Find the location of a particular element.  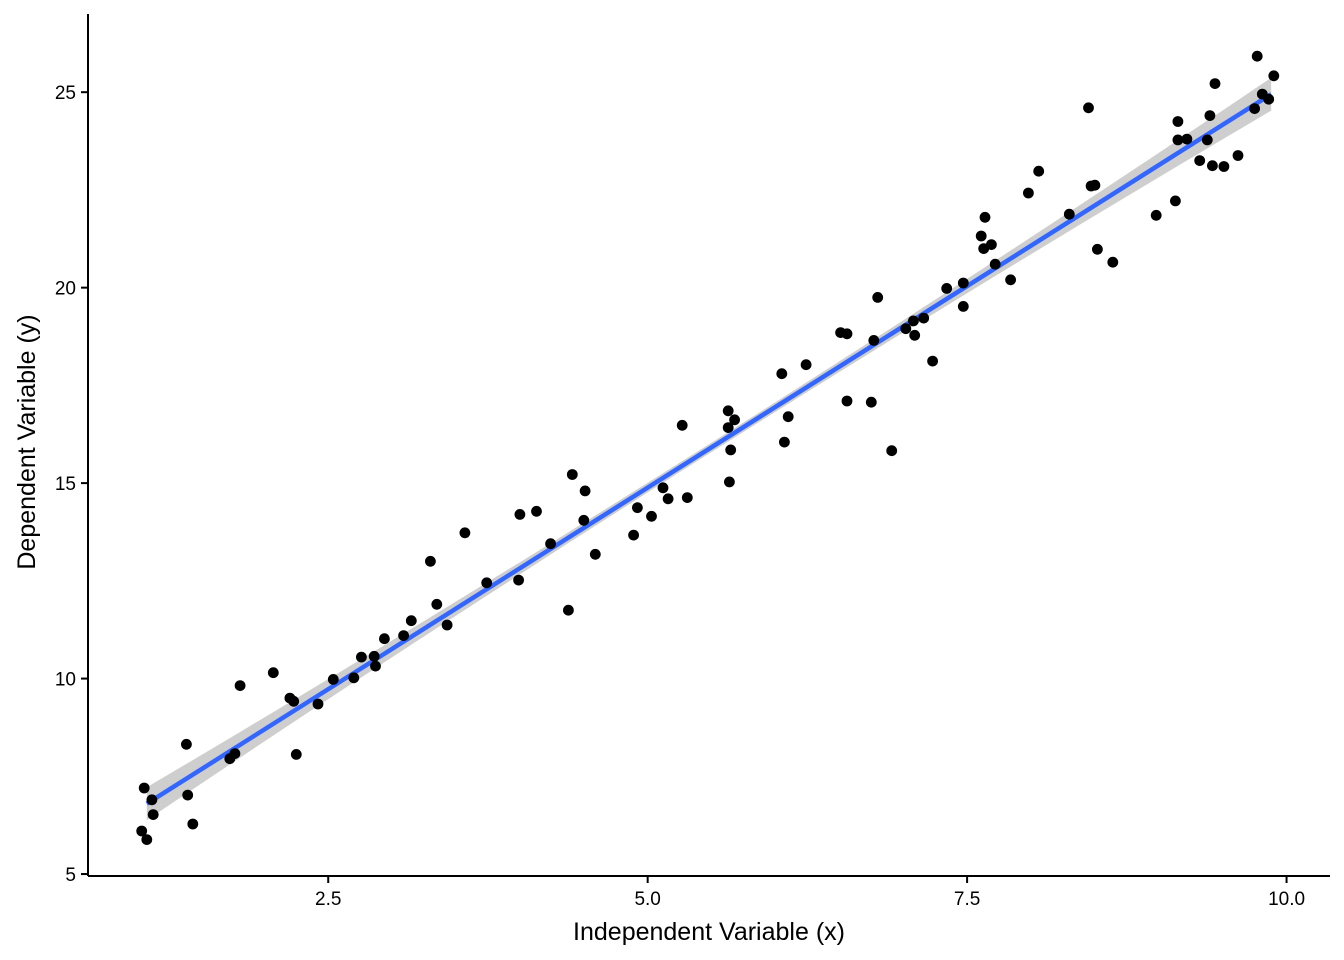

x-tick-label: 2.5 is located at coordinates (328, 899).